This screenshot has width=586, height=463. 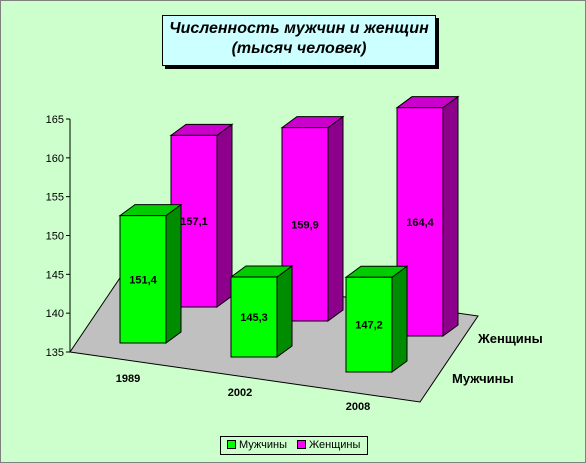 I want to click on legend-item-men: Мужчины, so click(x=257, y=445).